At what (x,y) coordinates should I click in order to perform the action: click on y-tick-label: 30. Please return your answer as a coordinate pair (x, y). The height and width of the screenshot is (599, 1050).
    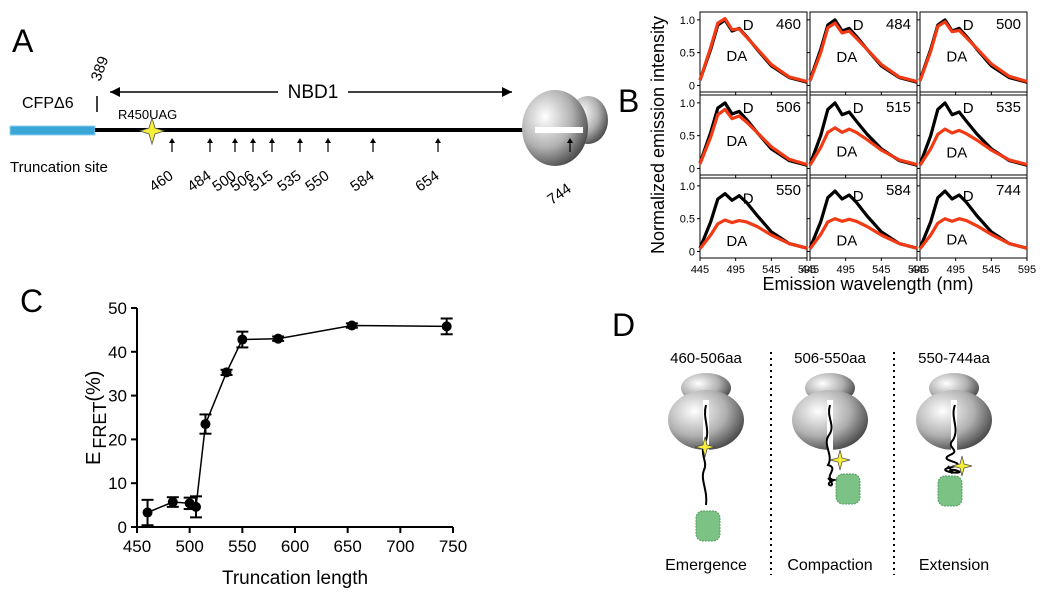
    Looking at the image, I should click on (117, 396).